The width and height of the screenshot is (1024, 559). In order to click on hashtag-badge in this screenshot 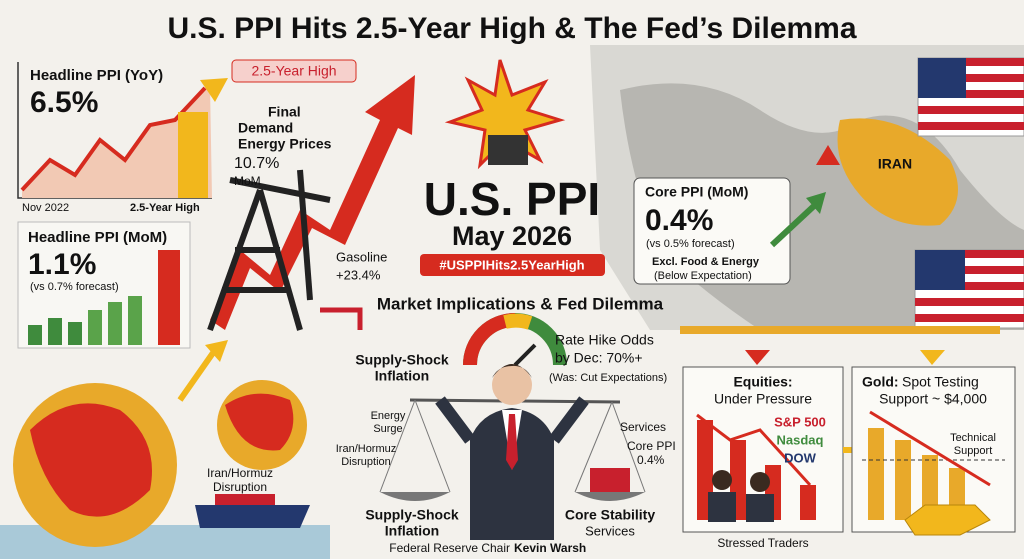, I will do `click(512, 265)`.